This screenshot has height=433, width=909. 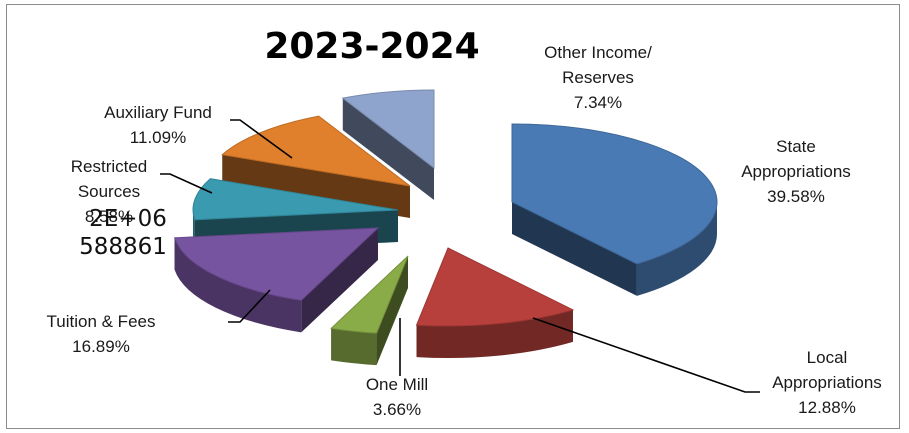 What do you see at coordinates (827, 407) in the screenshot?
I see `slice-percent-label-1: 12.88%` at bounding box center [827, 407].